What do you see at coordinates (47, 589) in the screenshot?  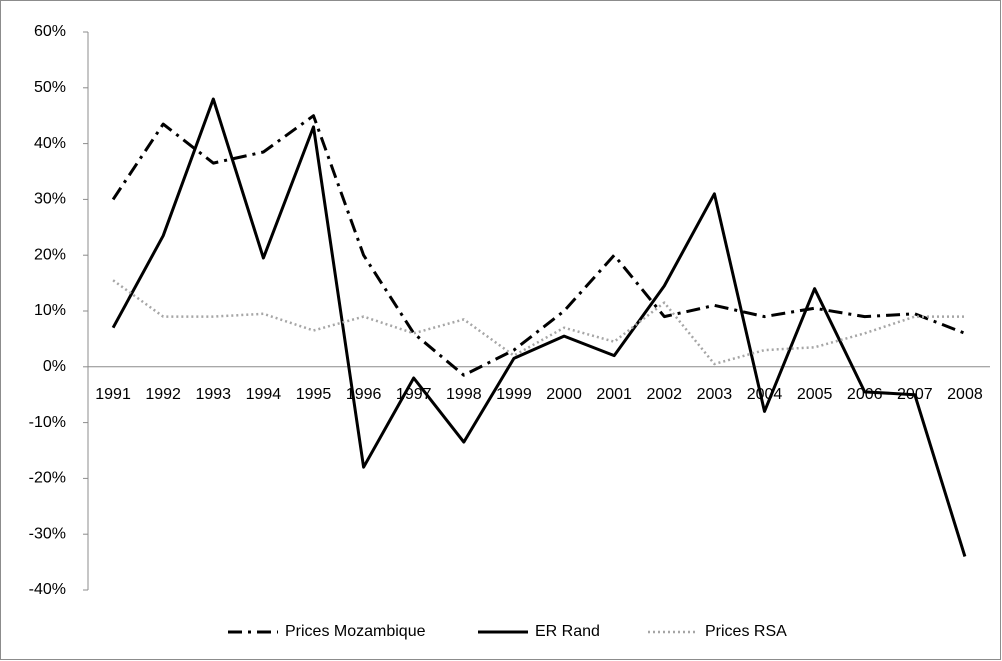 I see `y-tick-label: -40%` at bounding box center [47, 589].